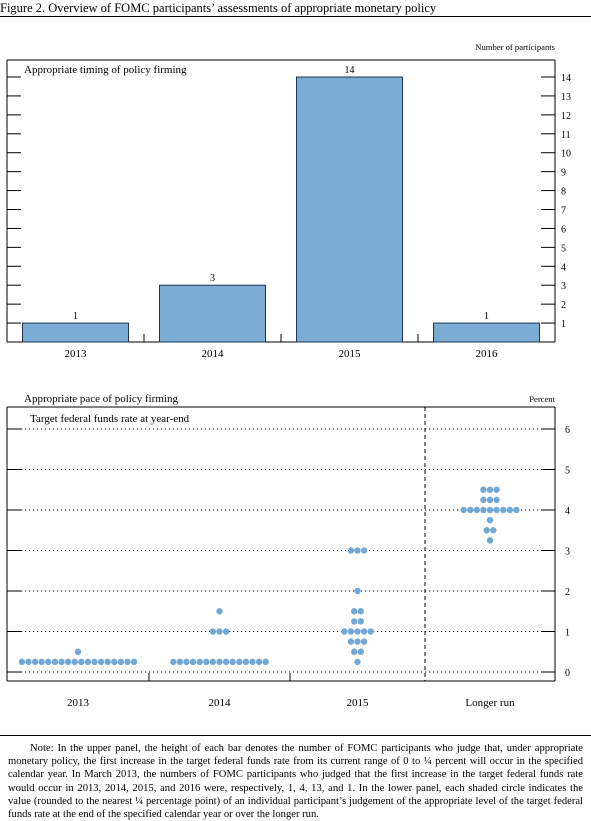  What do you see at coordinates (566, 78) in the screenshot?
I see `bar-y-tick-label: 14` at bounding box center [566, 78].